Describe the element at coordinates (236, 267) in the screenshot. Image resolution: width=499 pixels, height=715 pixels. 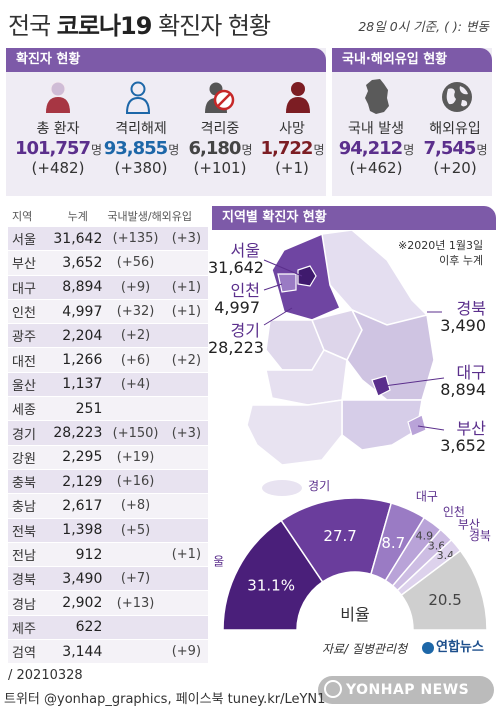
I see `map-label-value: 31,642` at that location.